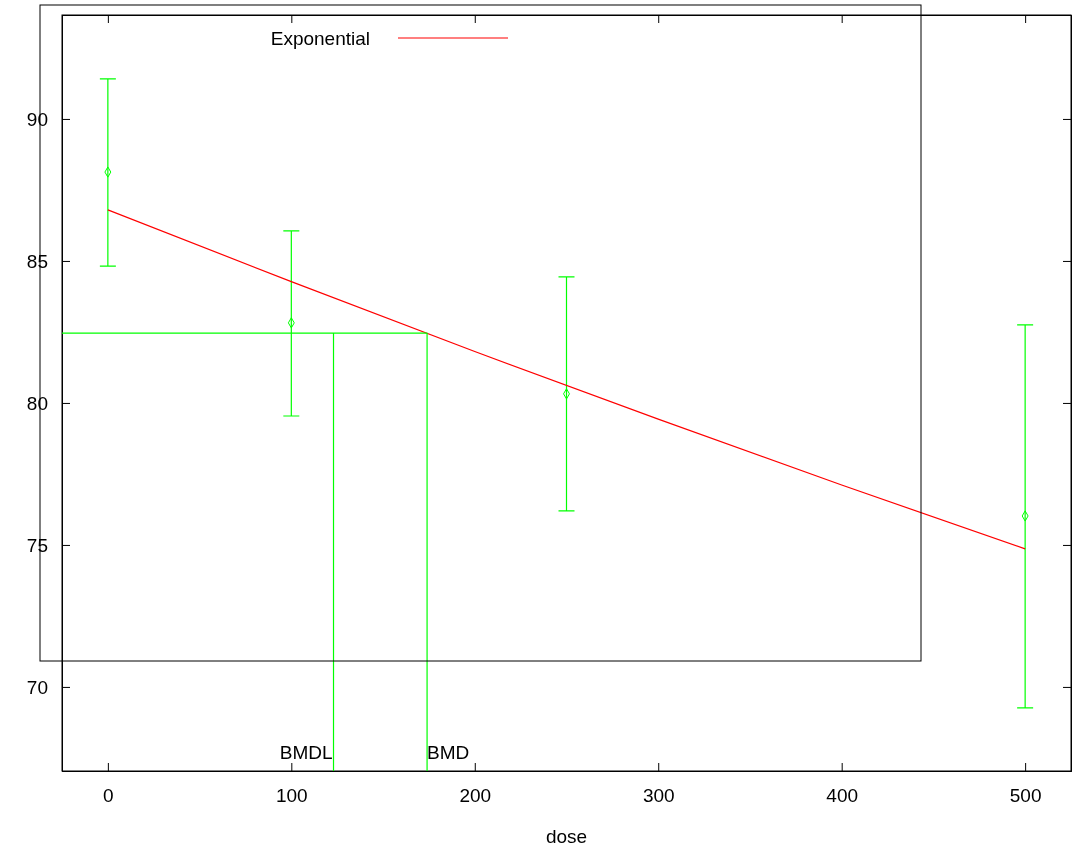 Image resolution: width=1073 pixels, height=848 pixels. I want to click on x-tick-label: 100, so click(291, 796).